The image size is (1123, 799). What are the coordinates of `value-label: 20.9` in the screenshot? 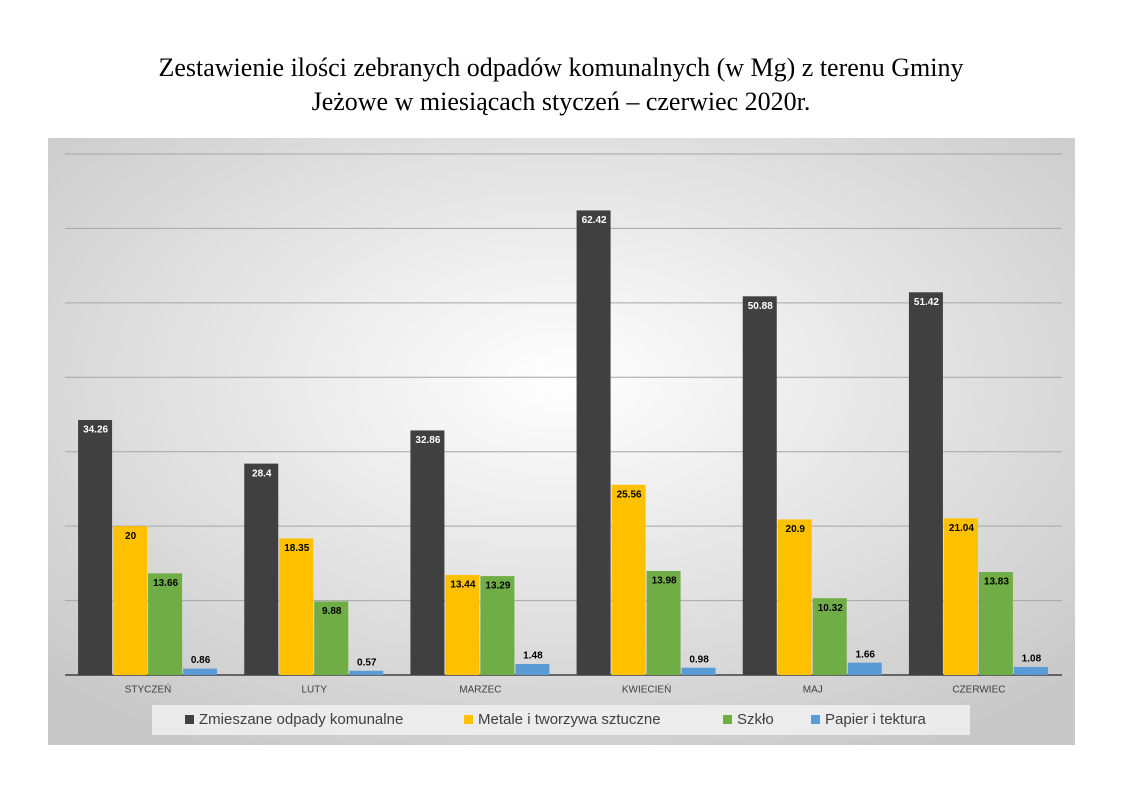 It's located at (796, 529).